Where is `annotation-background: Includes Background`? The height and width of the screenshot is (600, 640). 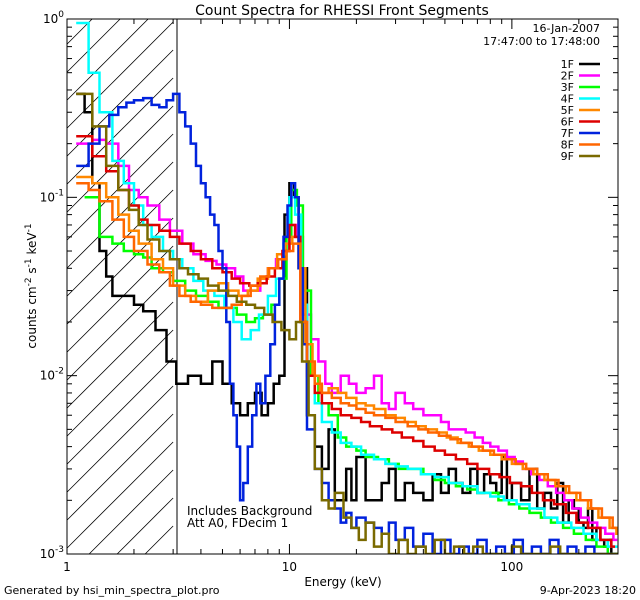
annotation-background: Includes Background is located at coordinates (249, 511).